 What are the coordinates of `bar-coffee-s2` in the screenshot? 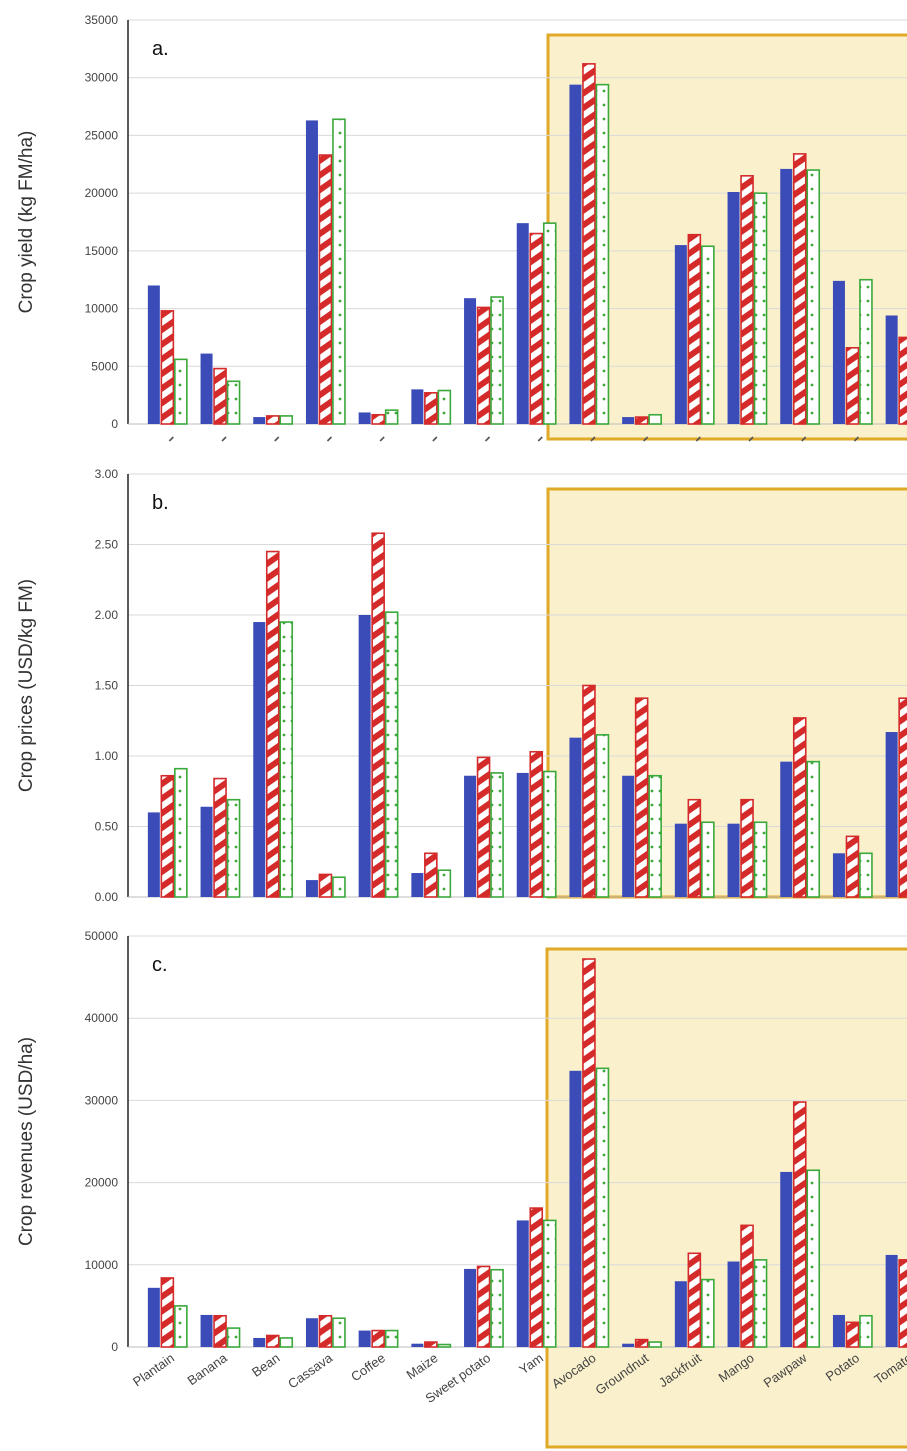 It's located at (378, 1338).